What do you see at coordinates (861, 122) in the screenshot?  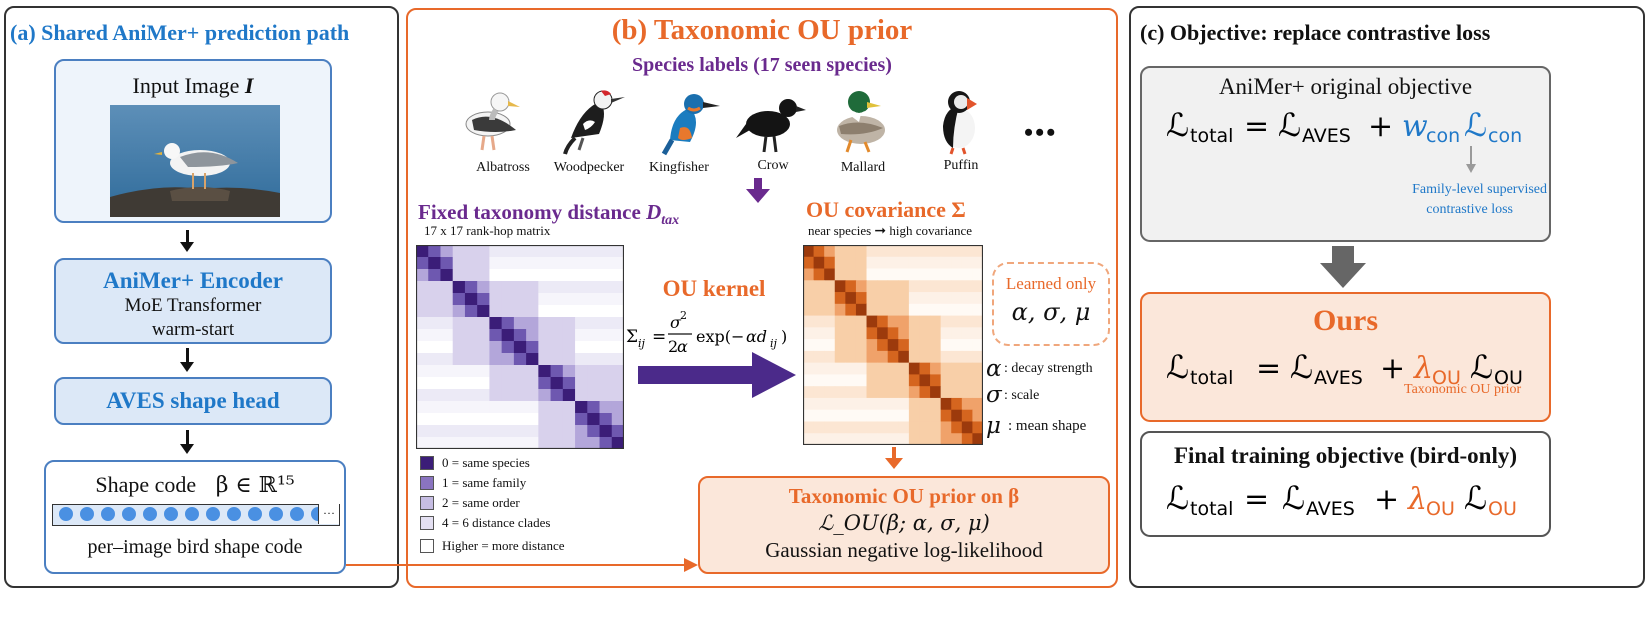 I see `mallard-icon` at bounding box center [861, 122].